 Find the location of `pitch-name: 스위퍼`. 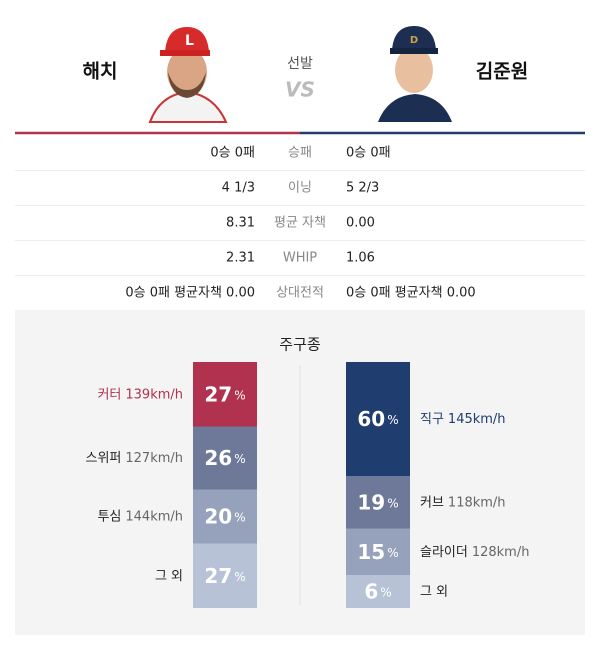

pitch-name: 스위퍼 is located at coordinates (103, 458).